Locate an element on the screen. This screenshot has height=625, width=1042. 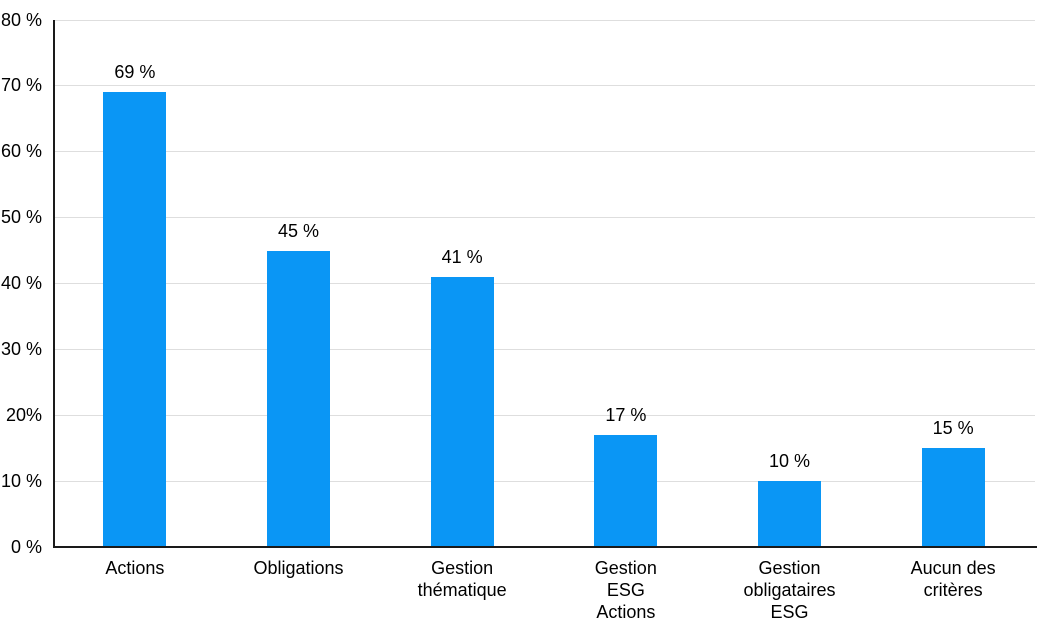
x-axis-tick-label: Obligations is located at coordinates (298, 568).